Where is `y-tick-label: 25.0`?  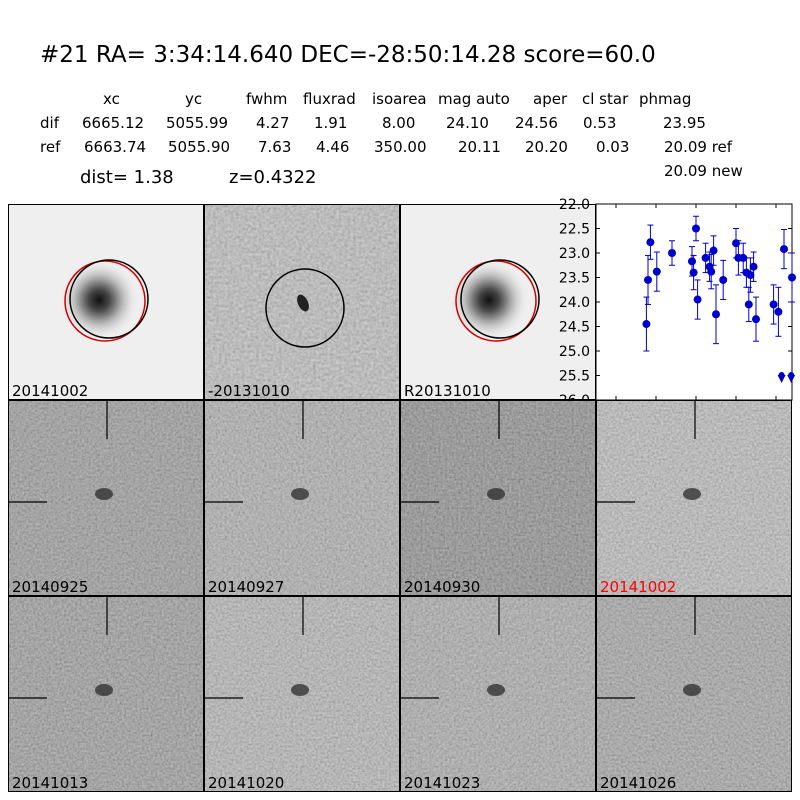 y-tick-label: 25.0 is located at coordinates (574, 352).